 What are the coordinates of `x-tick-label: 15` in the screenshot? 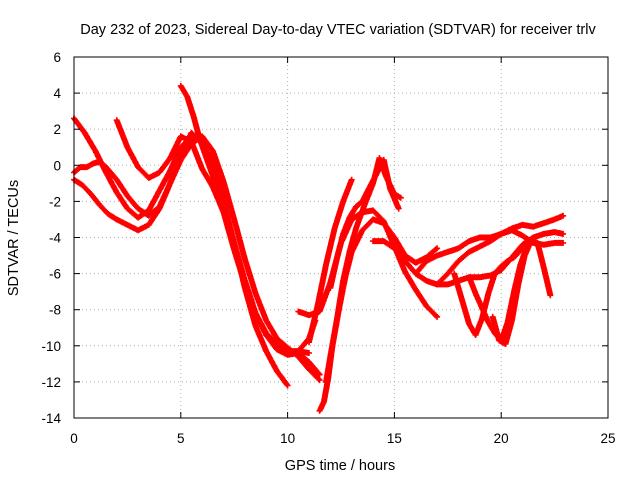 It's located at (394, 438).